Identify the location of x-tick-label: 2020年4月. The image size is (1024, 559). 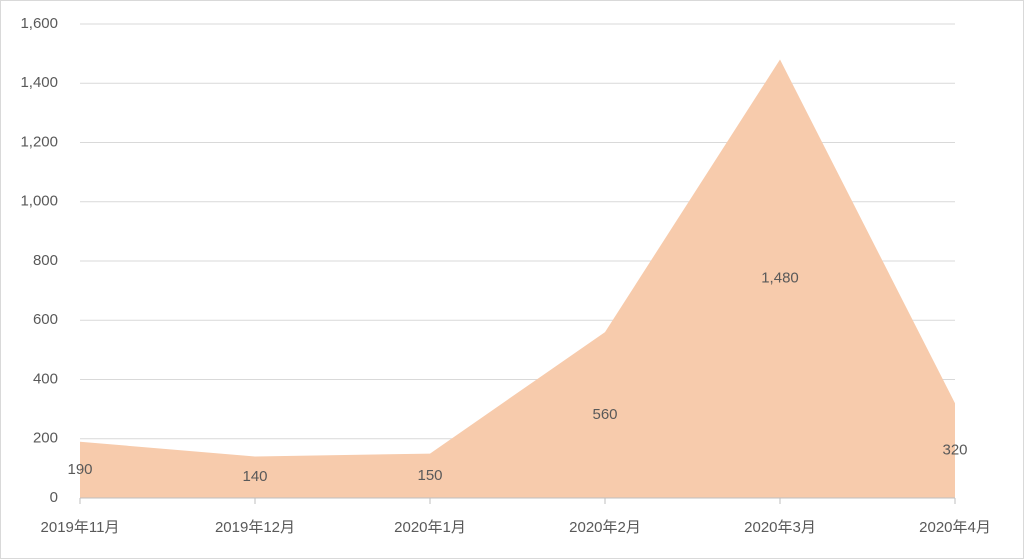
(955, 527).